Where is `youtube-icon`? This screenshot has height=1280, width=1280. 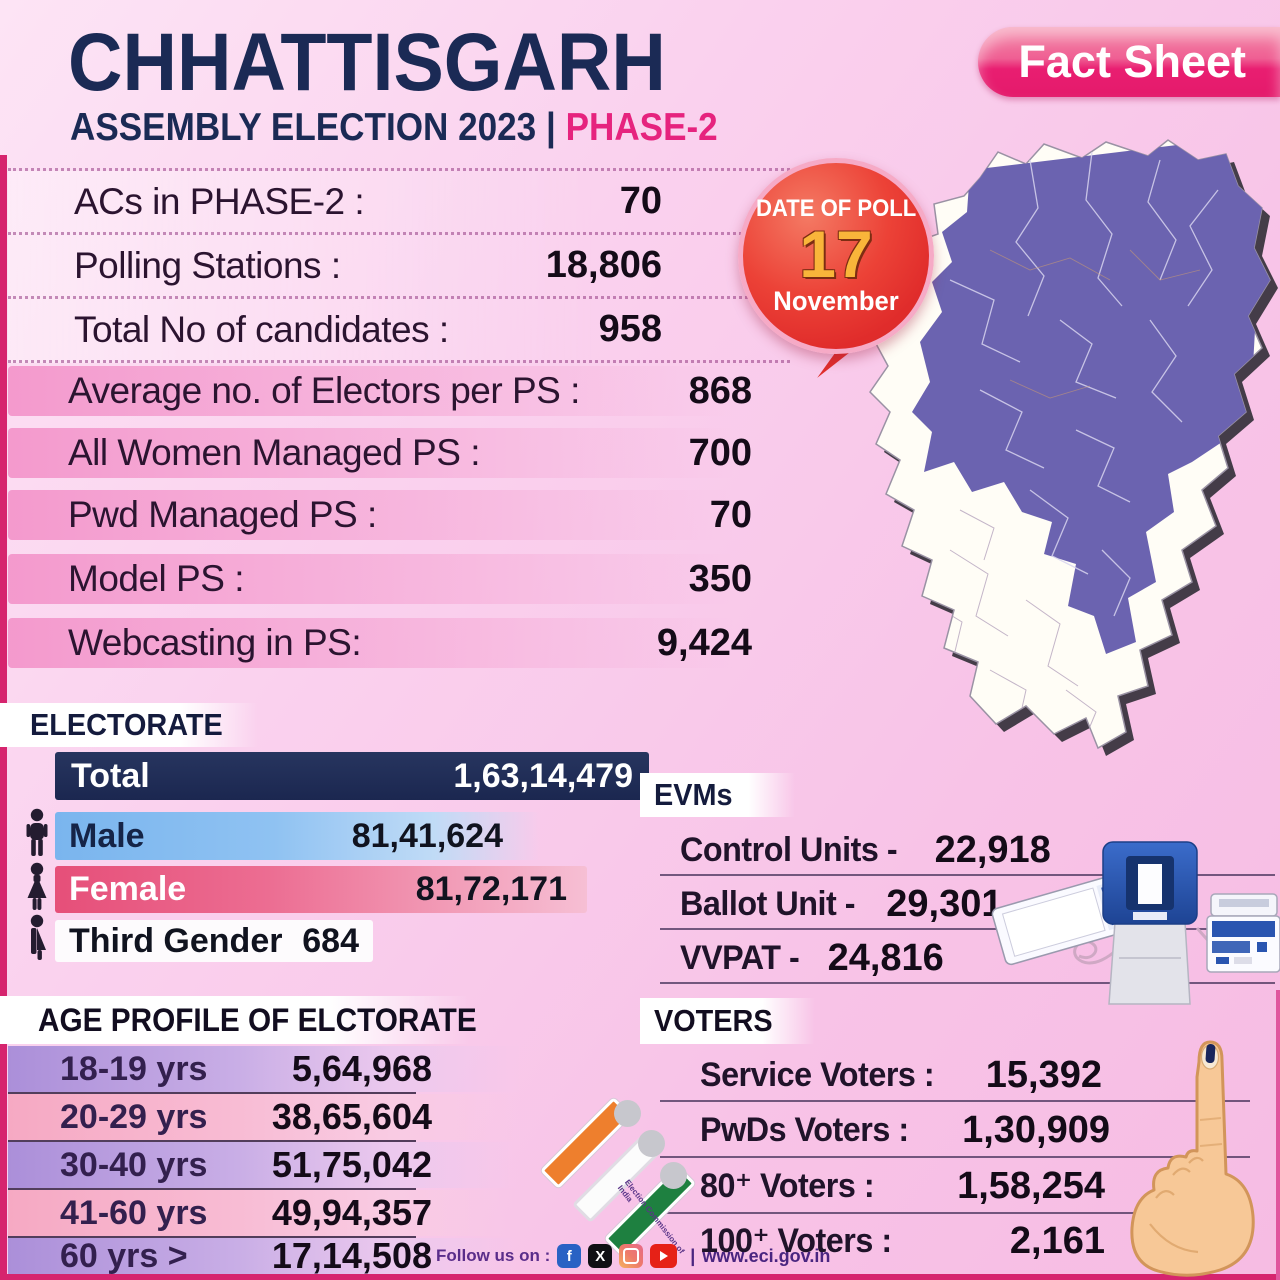 youtube-icon is located at coordinates (664, 1256).